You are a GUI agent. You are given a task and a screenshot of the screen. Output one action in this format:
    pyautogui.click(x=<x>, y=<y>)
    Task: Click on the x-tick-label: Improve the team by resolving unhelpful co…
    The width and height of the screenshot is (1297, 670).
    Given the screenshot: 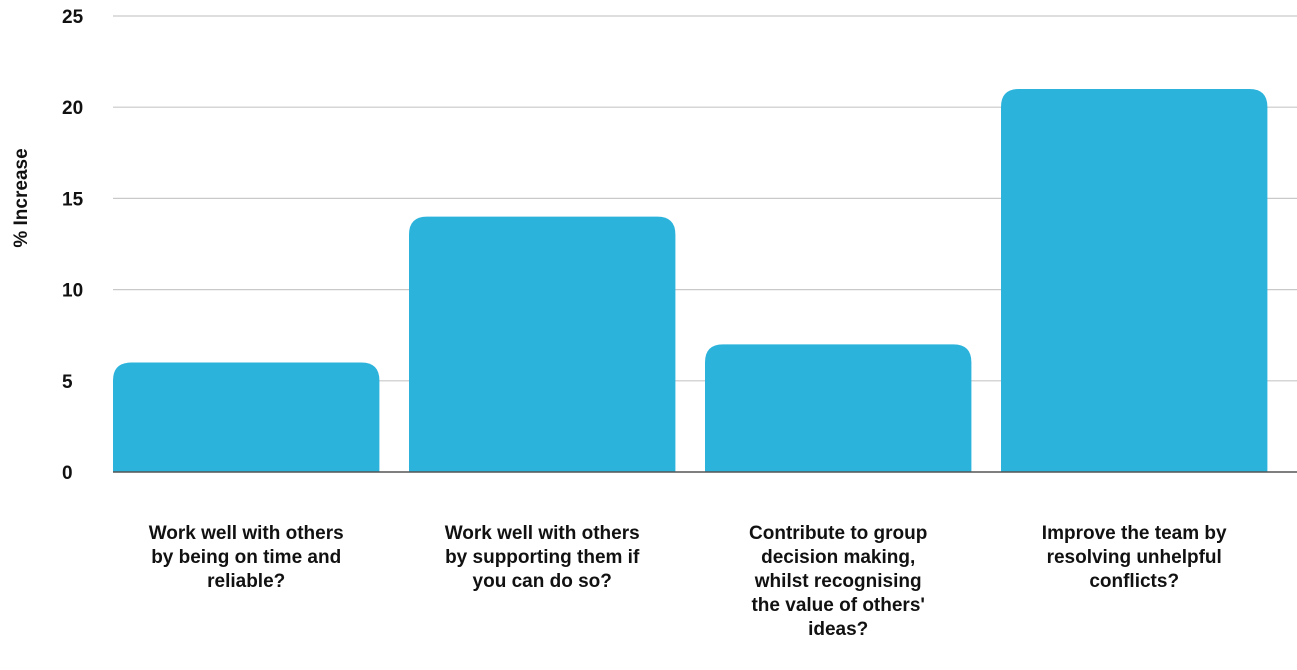 What is the action you would take?
    pyautogui.click(x=1134, y=557)
    